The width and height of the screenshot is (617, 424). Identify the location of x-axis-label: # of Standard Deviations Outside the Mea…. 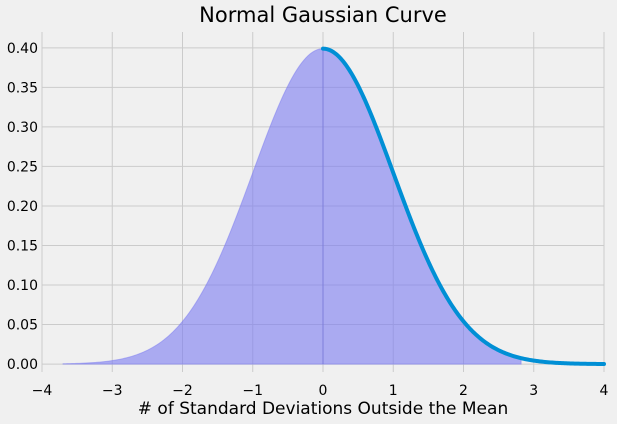
(323, 409).